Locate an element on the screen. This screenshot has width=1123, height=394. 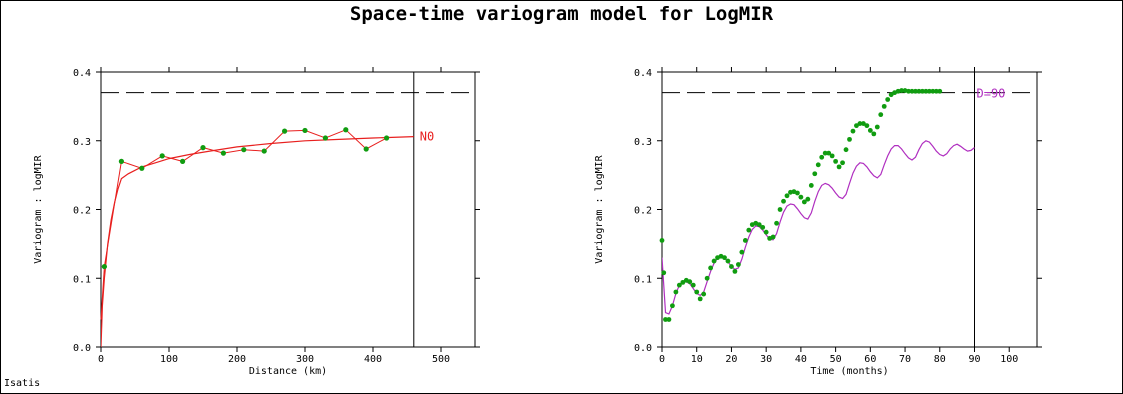
x-tick-label: 80 is located at coordinates (940, 359).